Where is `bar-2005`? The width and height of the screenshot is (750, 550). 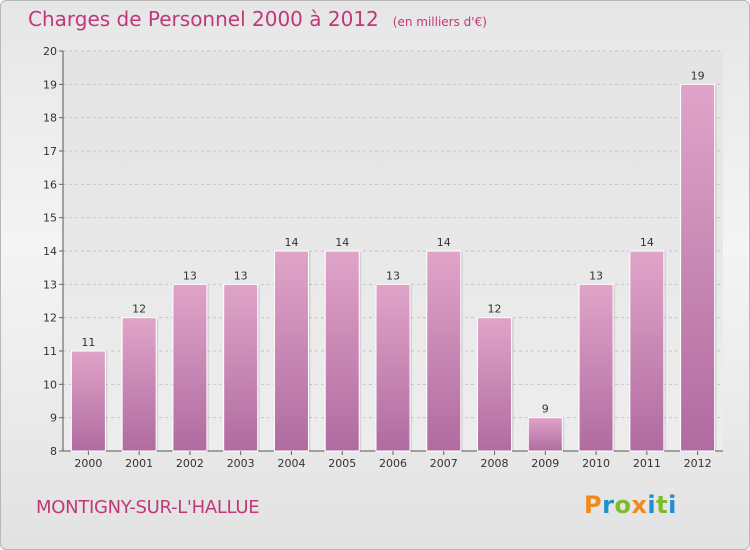
bar-2005 is located at coordinates (342, 351).